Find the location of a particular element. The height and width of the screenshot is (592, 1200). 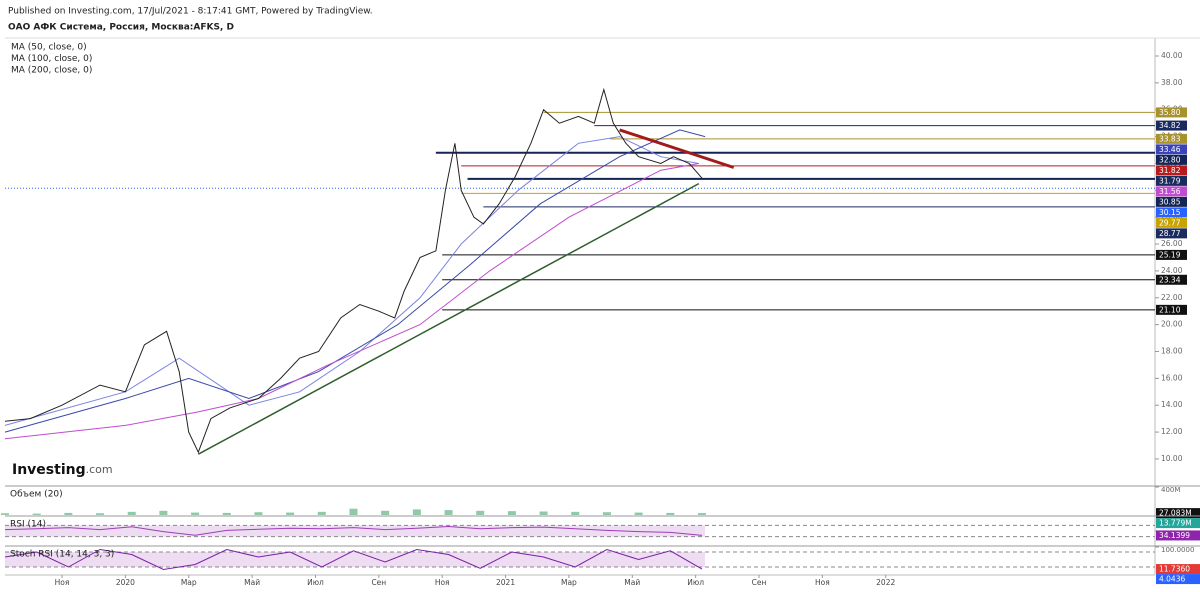

value-label: 31.56 is located at coordinates (1170, 191).